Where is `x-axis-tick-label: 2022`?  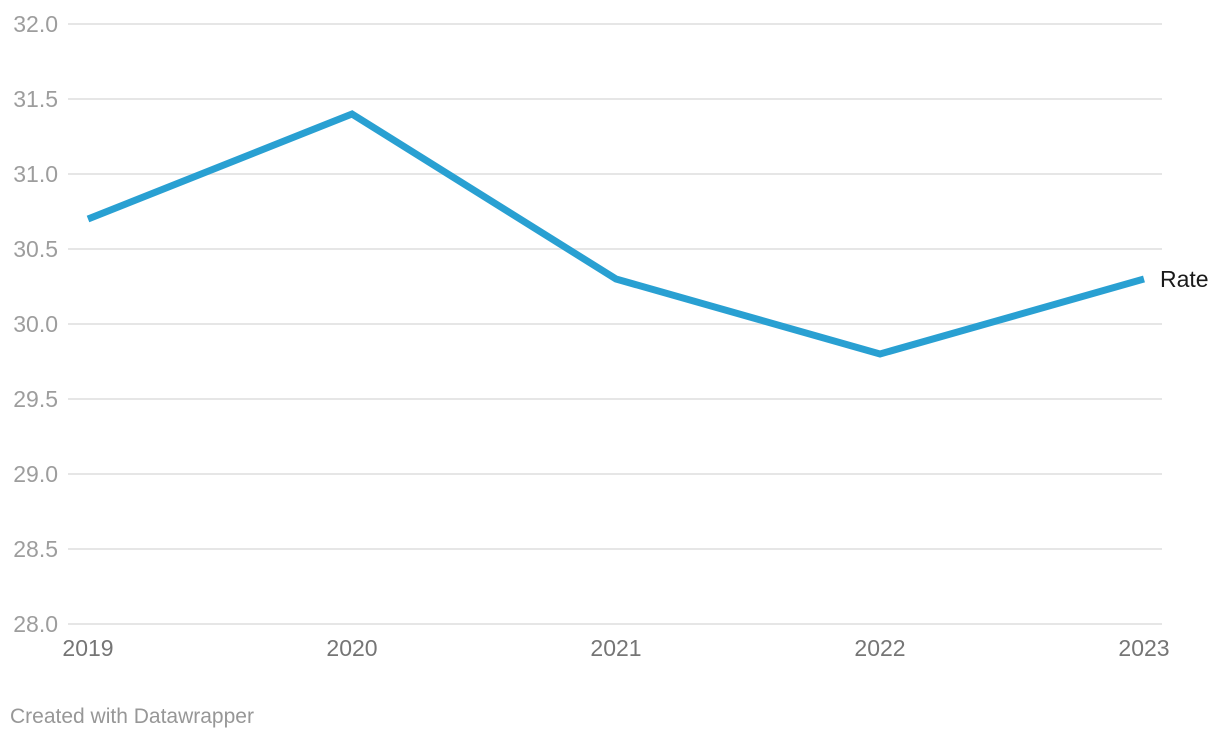
x-axis-tick-label: 2022 is located at coordinates (879, 648).